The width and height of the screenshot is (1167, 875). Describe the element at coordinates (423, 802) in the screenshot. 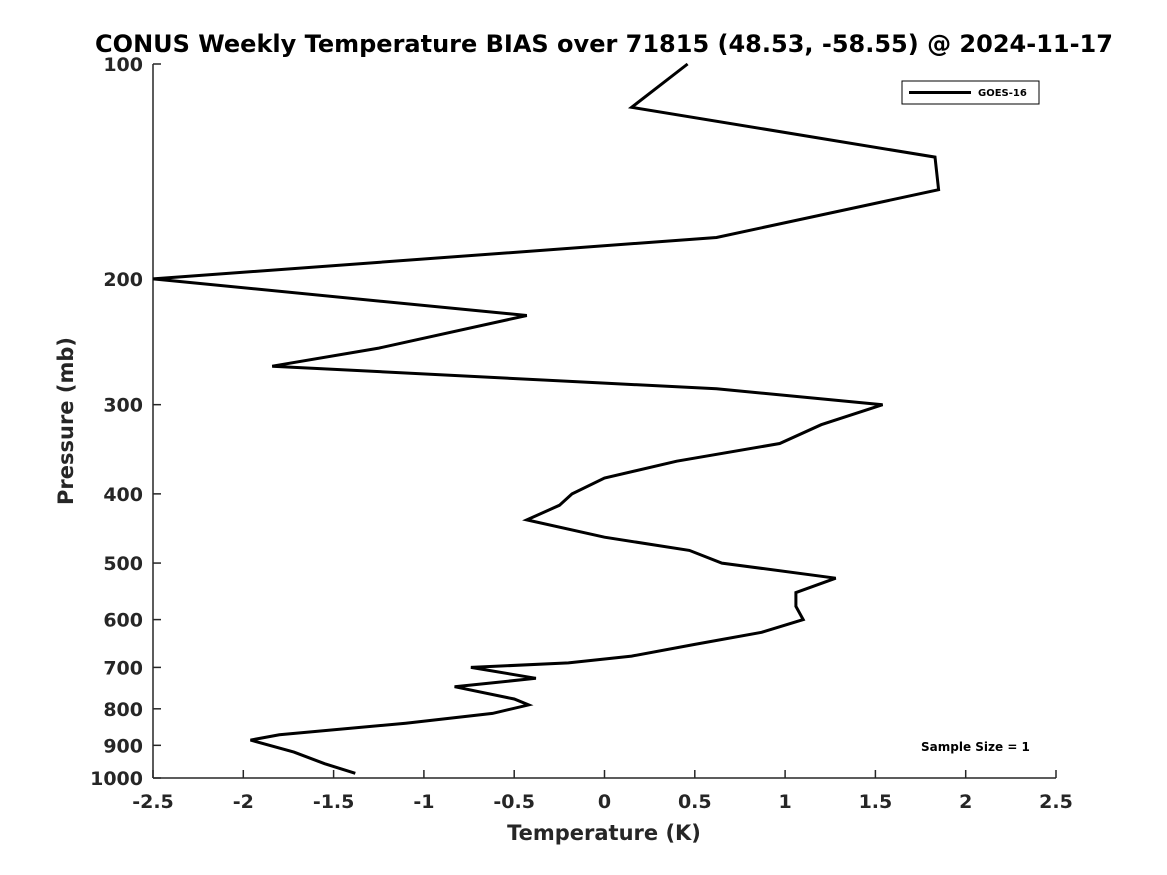

I see `x-tick-label: -1` at that location.